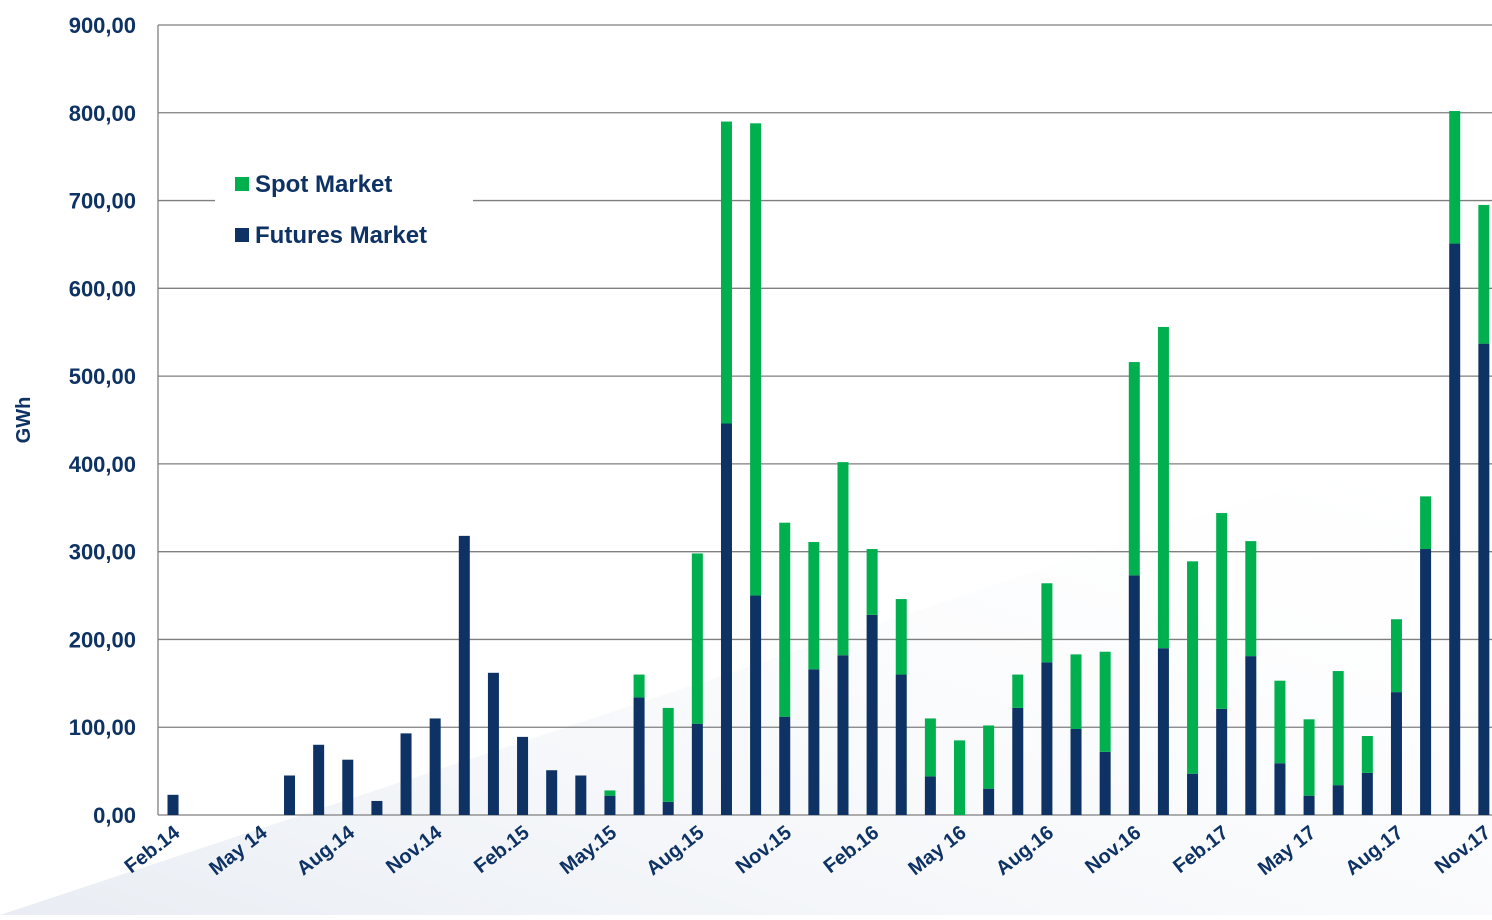  What do you see at coordinates (102, 376) in the screenshot?
I see `y-tick-label: 500,00` at bounding box center [102, 376].